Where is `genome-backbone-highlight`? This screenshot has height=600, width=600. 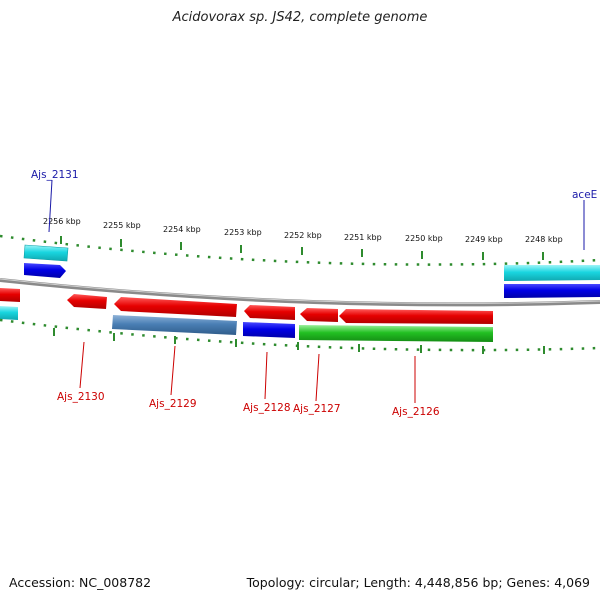
genome-backbone-highlight is located at coordinates (300, 291).